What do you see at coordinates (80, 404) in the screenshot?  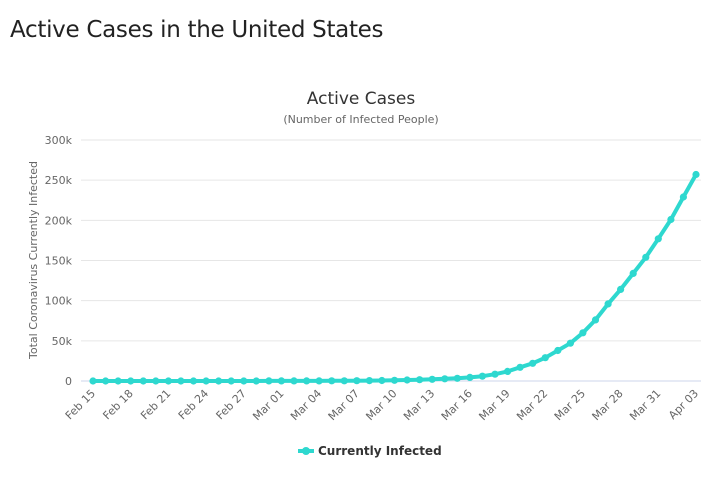 I see `x-tick-label: Feb 15` at bounding box center [80, 404].